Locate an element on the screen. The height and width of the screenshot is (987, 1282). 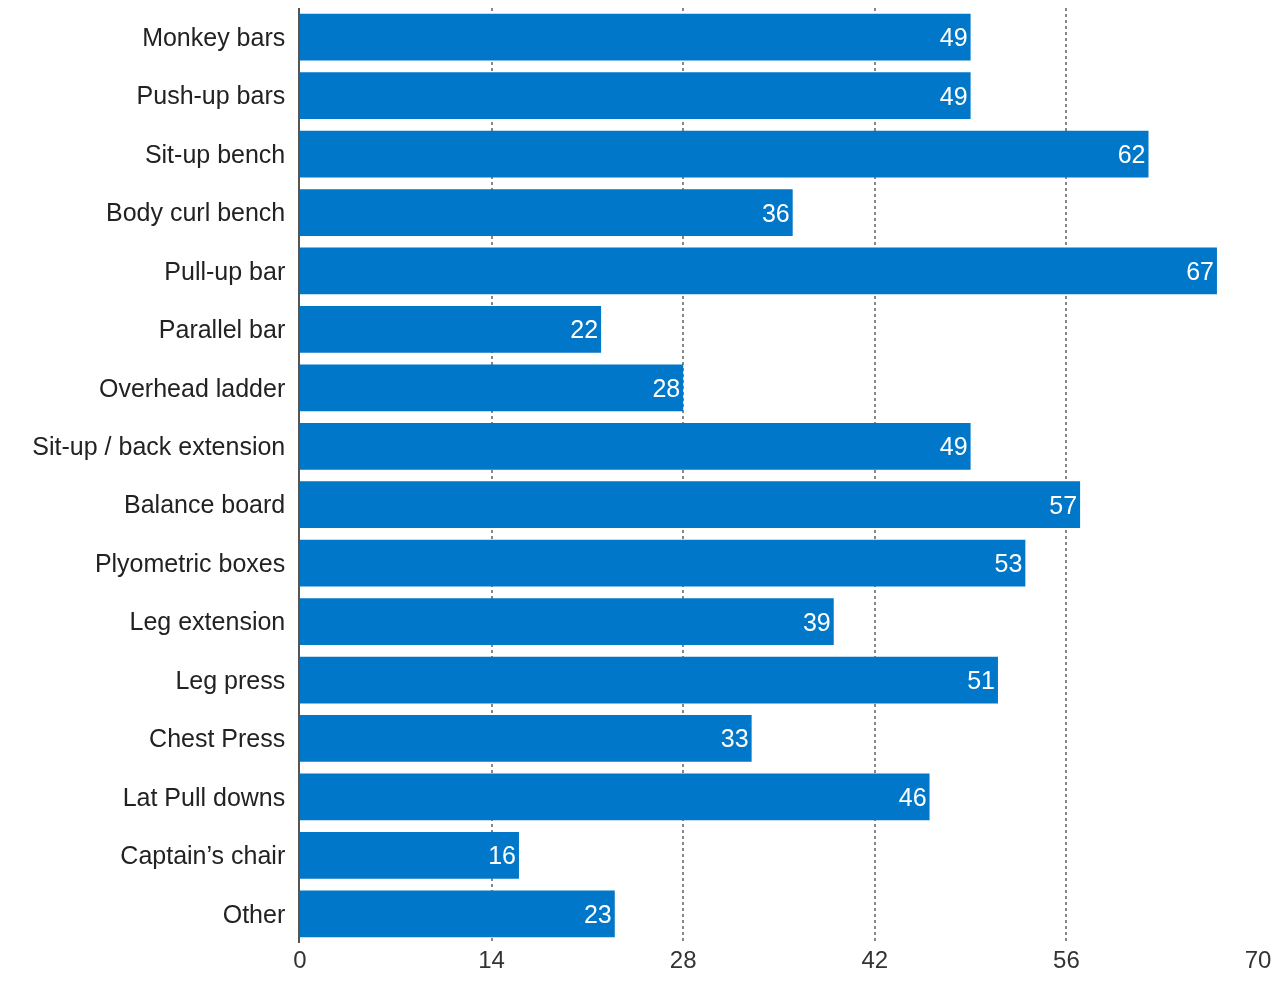
x-tick-label: 42 is located at coordinates (875, 959).